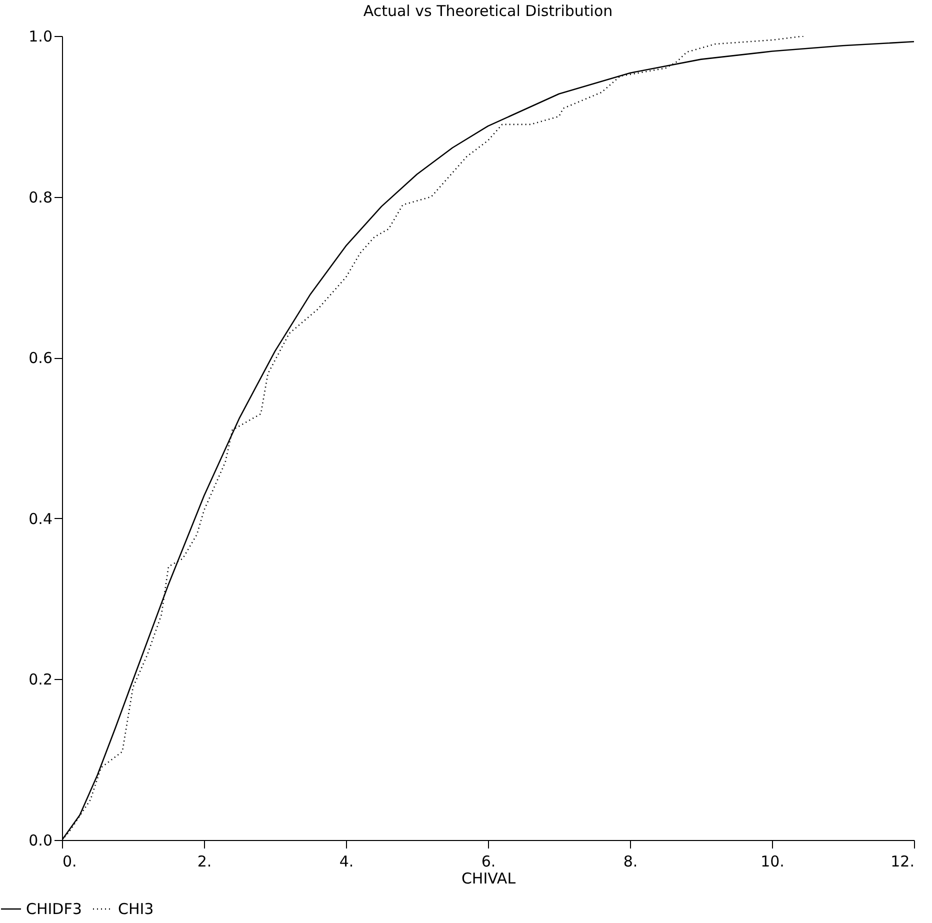 The image size is (932, 923). Describe the element at coordinates (772, 861) in the screenshot. I see `x-tick-label: 10.` at that location.